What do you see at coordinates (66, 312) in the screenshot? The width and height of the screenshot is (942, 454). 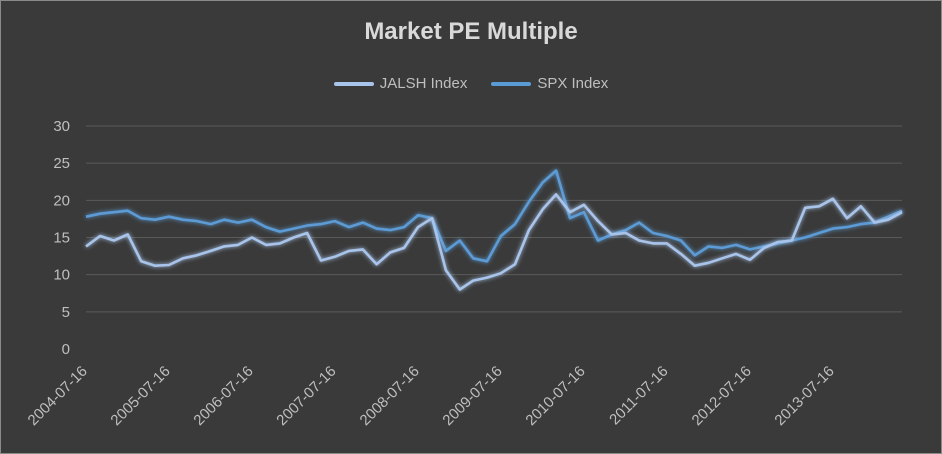 I see `y-tick-label: 5` at bounding box center [66, 312].